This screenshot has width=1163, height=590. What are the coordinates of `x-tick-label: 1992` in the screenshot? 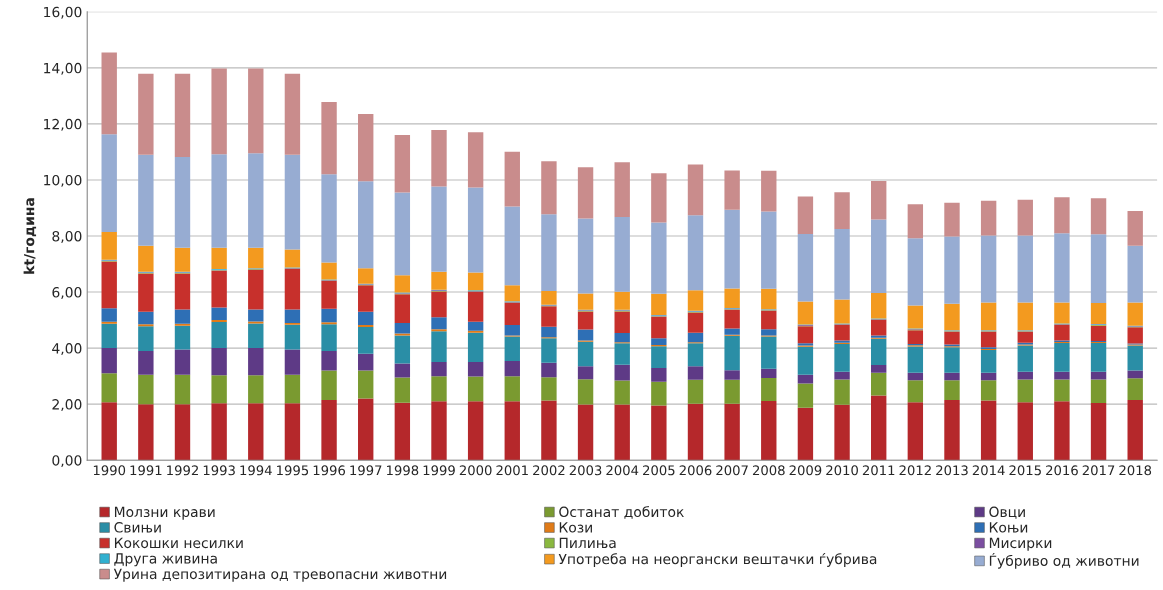 It's located at (182, 470).